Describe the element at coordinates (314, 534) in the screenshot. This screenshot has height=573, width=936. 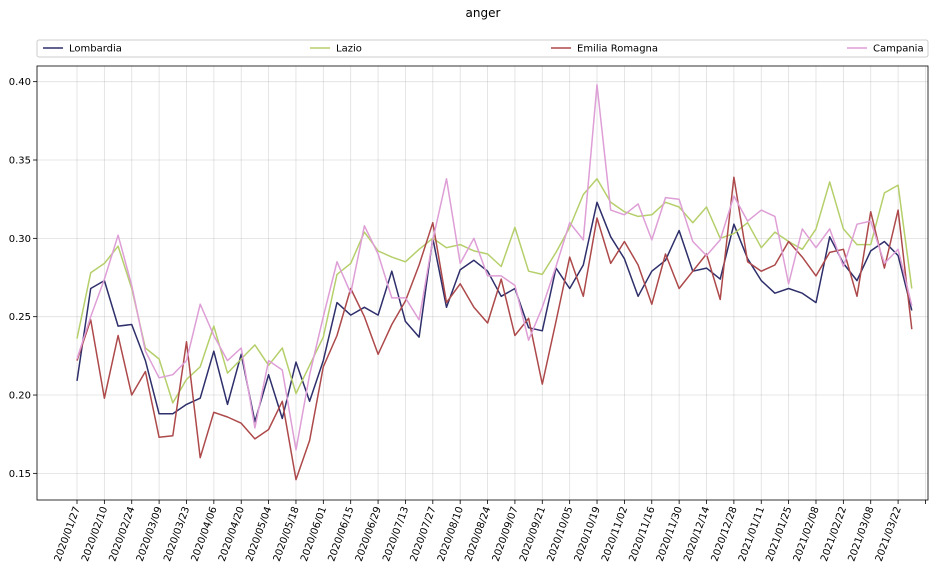
I see `x-tick-label: 2020/06/01` at that location.